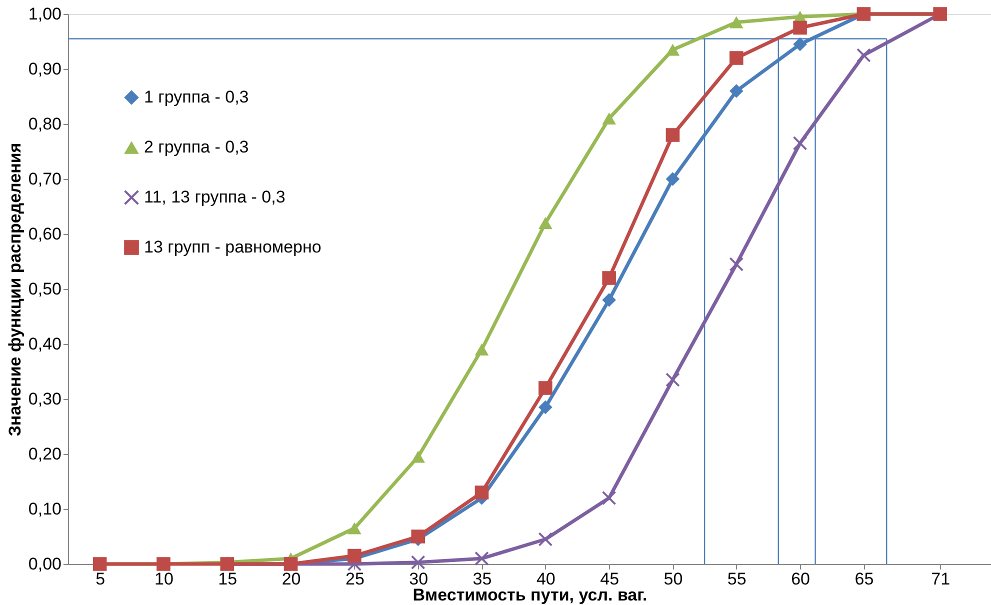 This screenshot has height=605, width=991. What do you see at coordinates (291, 579) in the screenshot?
I see `x-tick-label: 20` at bounding box center [291, 579].